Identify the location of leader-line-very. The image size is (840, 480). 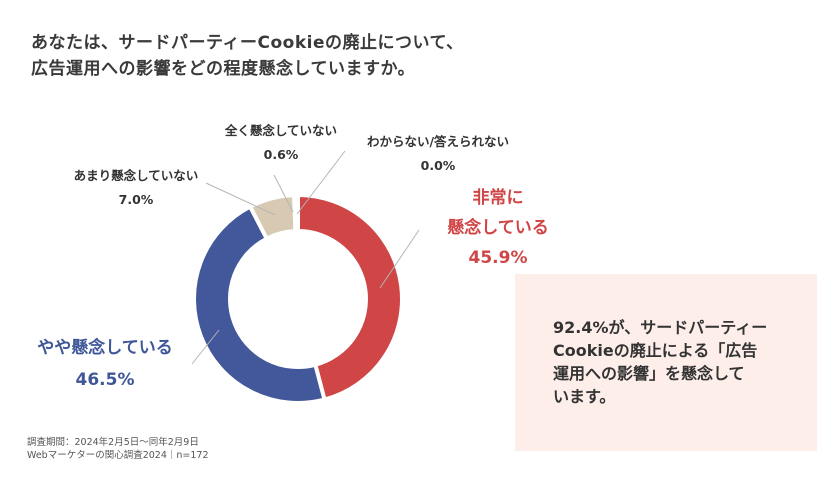
(399, 259).